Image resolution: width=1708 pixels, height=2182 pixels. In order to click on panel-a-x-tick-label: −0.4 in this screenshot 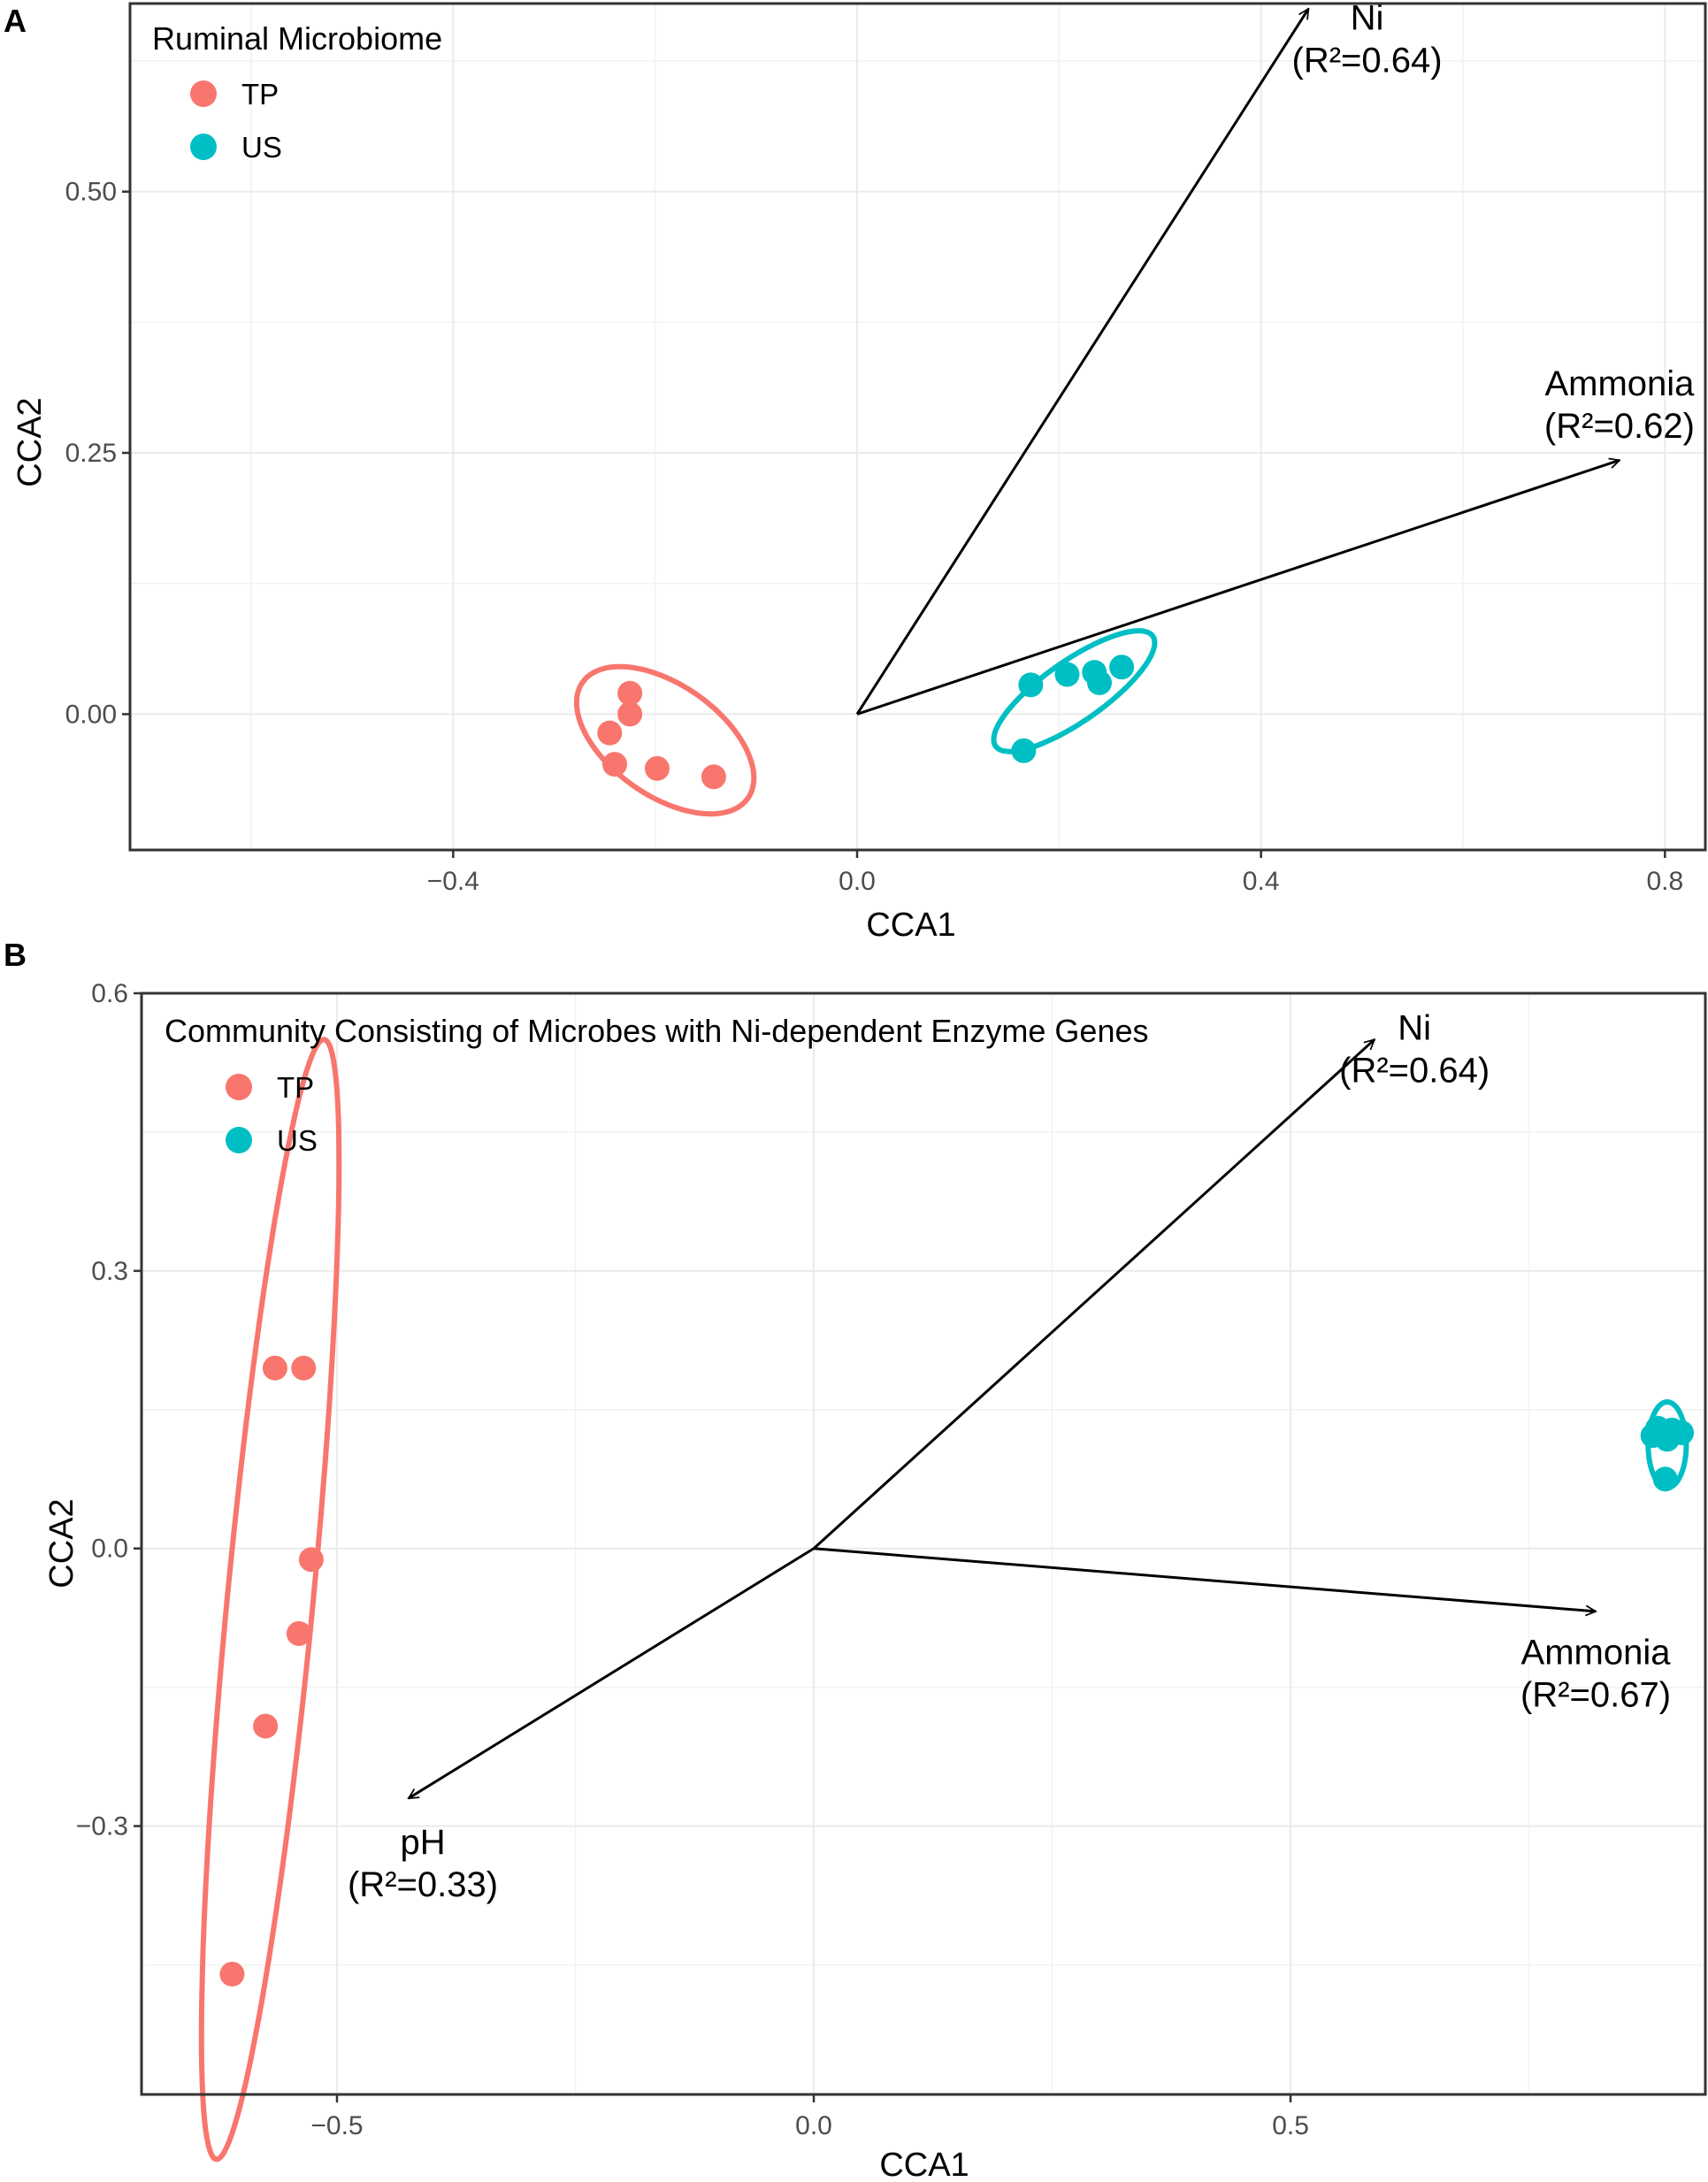, I will do `click(453, 881)`.